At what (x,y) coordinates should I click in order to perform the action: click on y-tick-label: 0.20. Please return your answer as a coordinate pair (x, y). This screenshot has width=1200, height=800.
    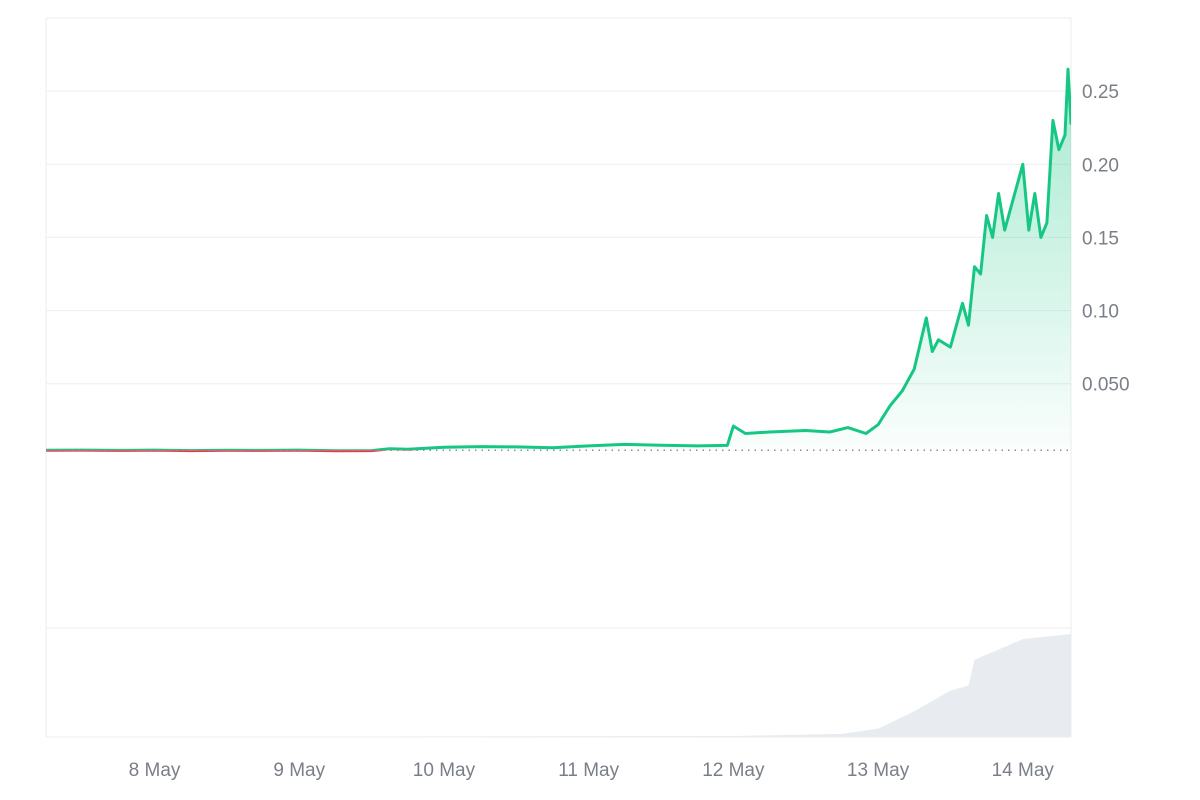
    Looking at the image, I should click on (1100, 165).